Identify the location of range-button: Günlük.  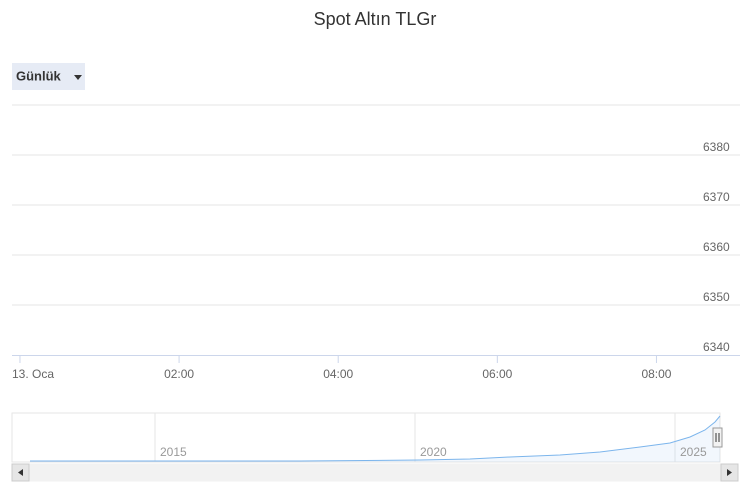
(48, 76).